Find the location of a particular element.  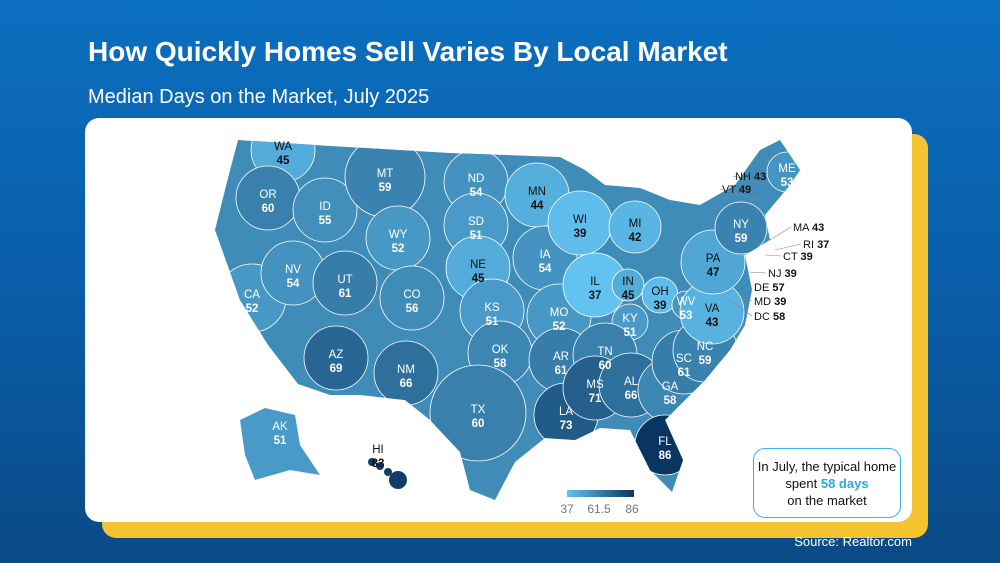

state-value-vt: 49 is located at coordinates (745, 190).